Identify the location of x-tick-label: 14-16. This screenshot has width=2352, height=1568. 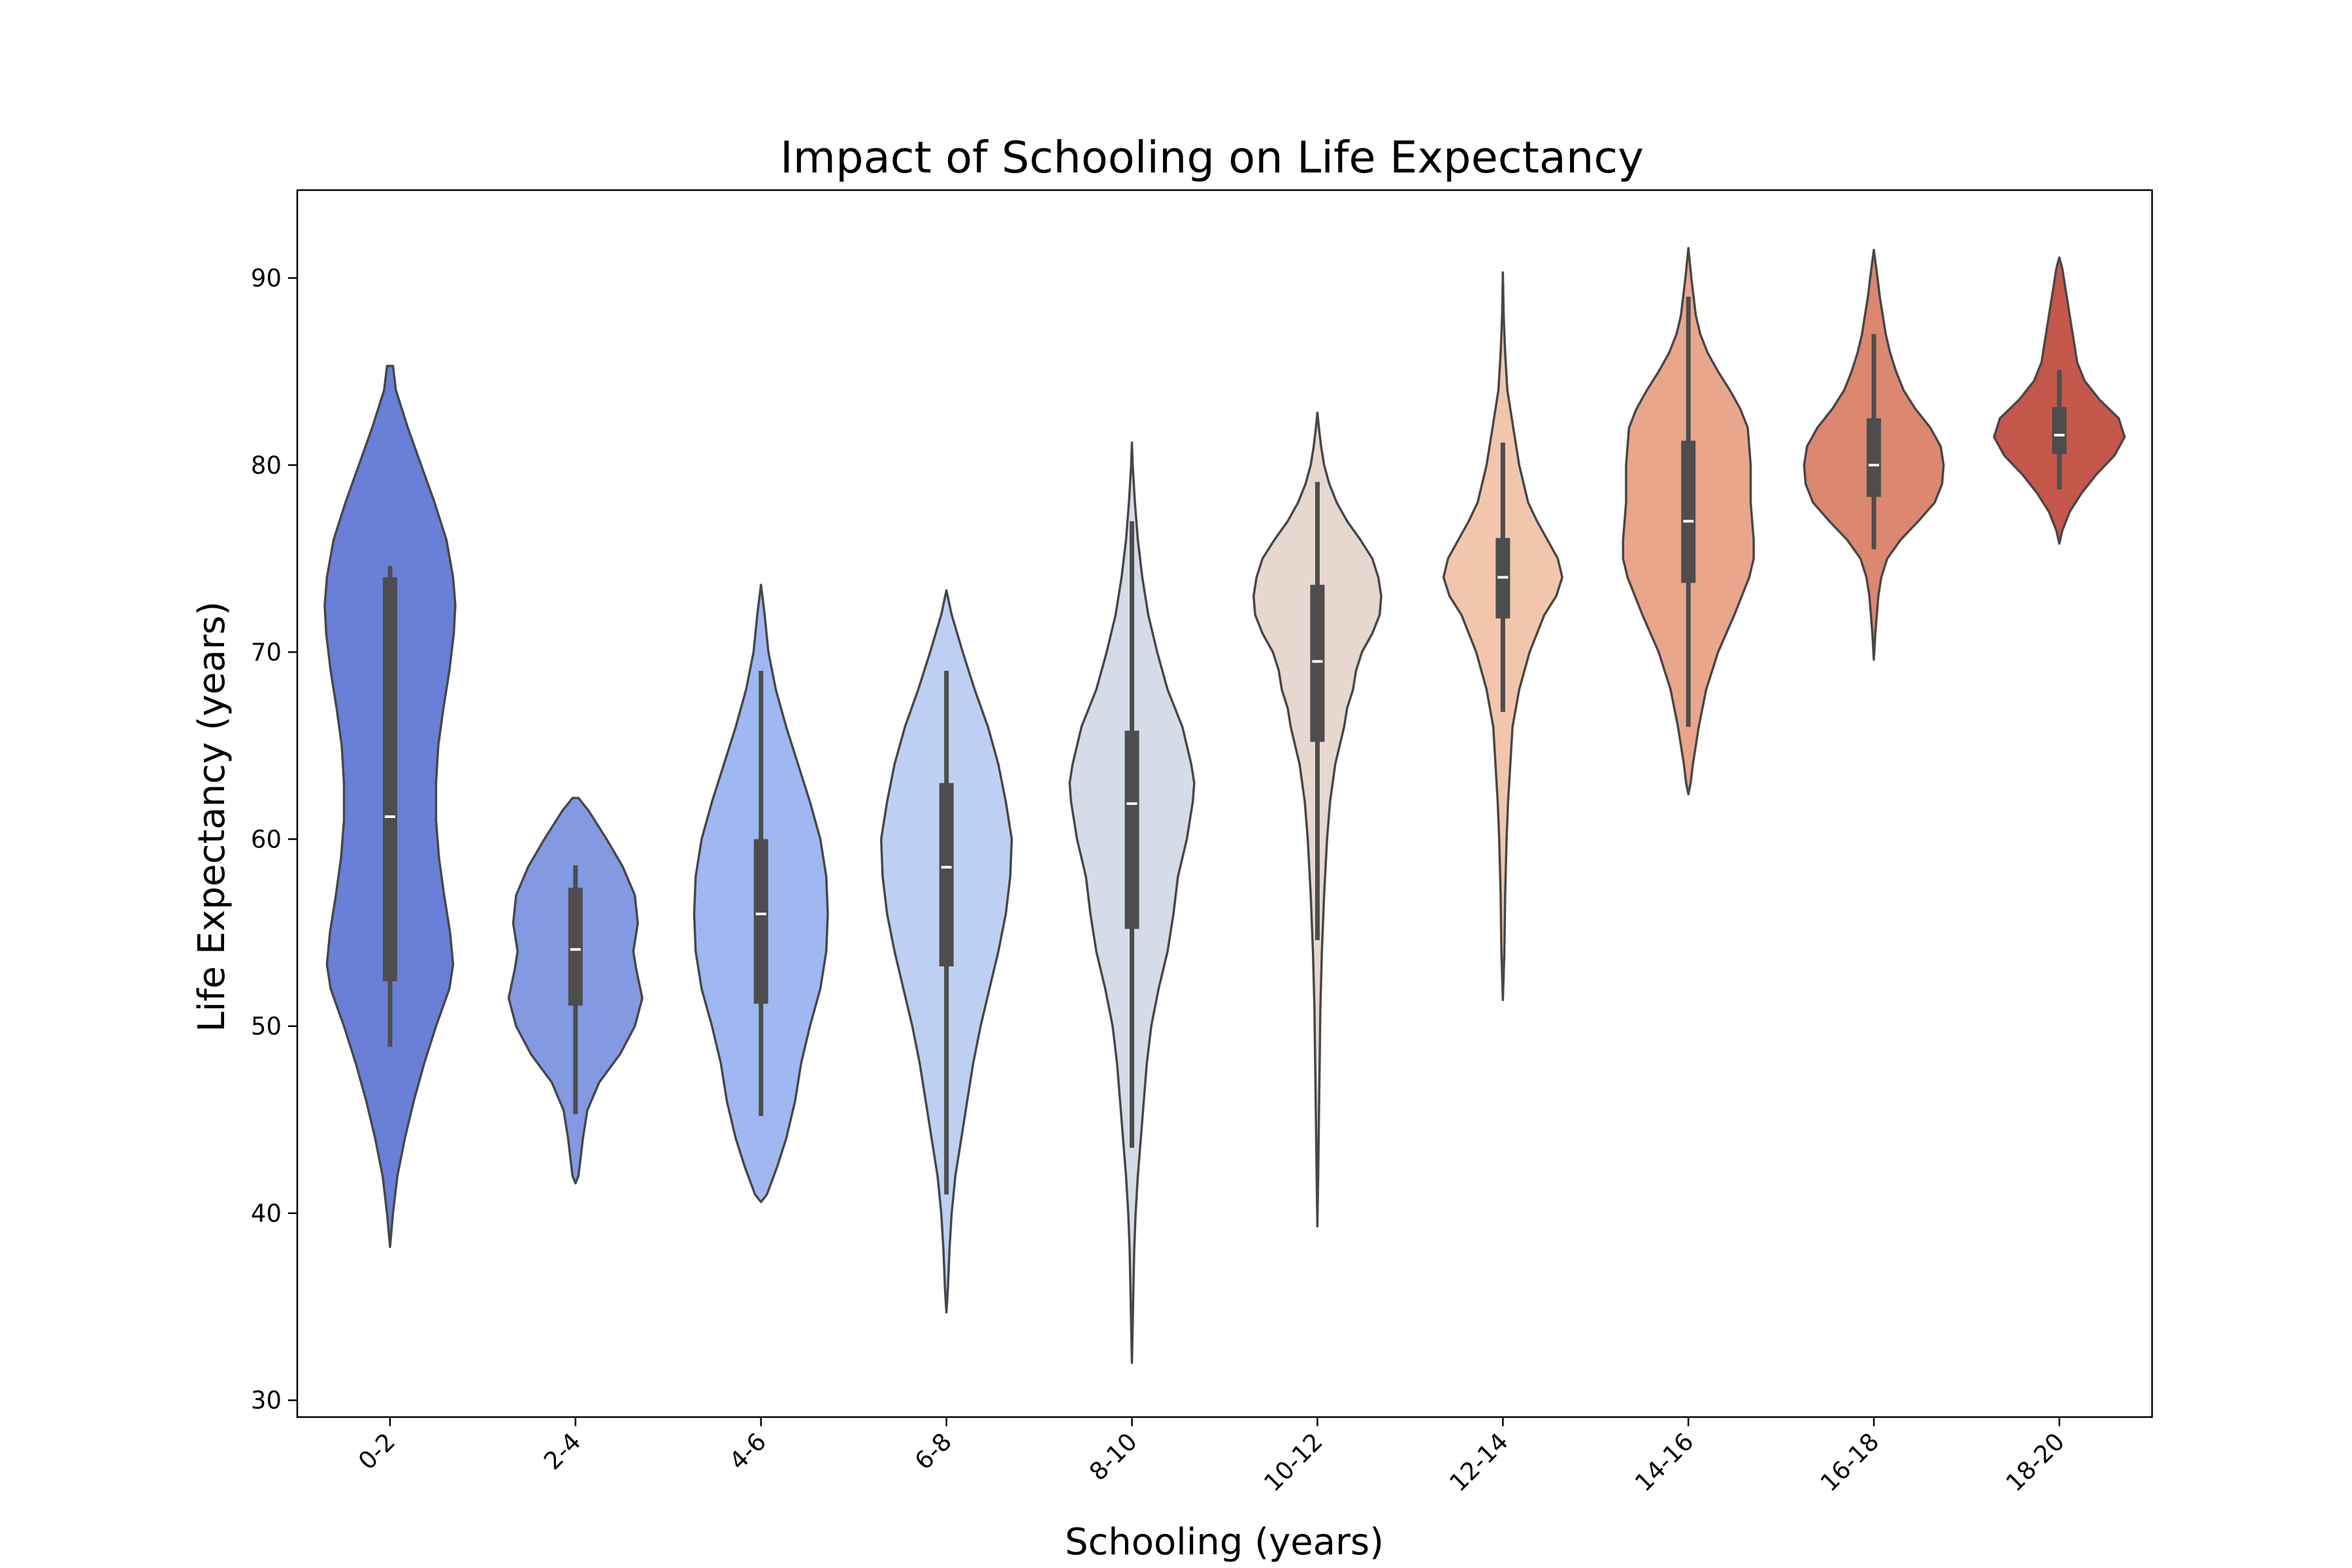
(1664, 1462).